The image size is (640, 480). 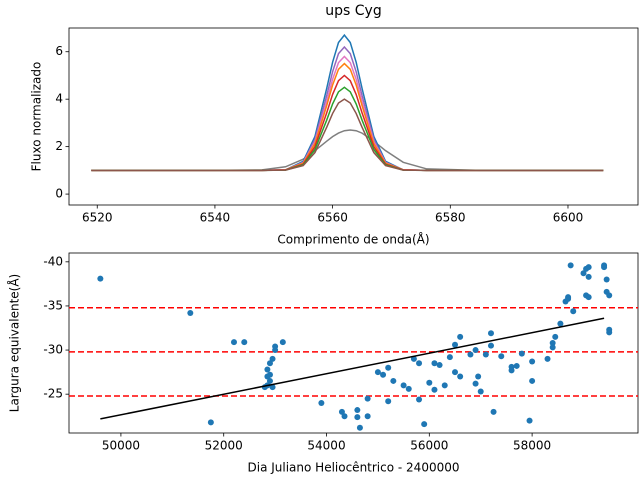 What do you see at coordinates (59, 194) in the screenshot?
I see `y-tick-label: 0` at bounding box center [59, 194].